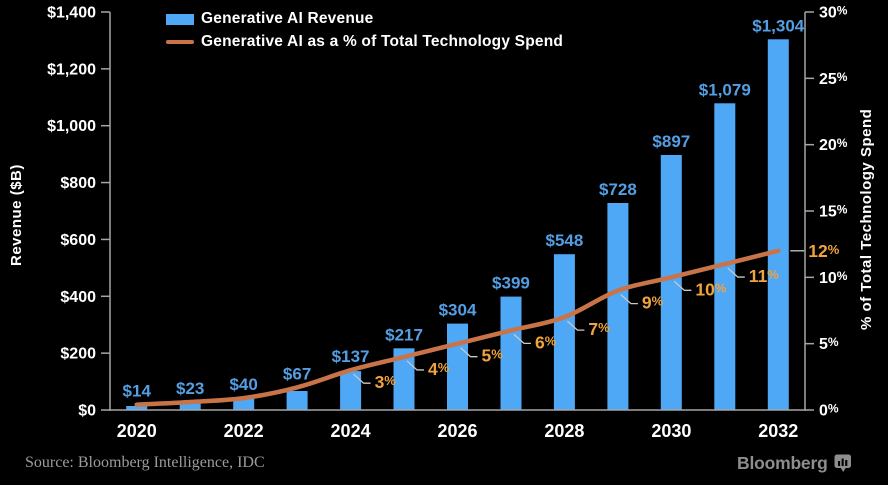  What do you see at coordinates (511, 353) in the screenshot?
I see `bar-2027` at bounding box center [511, 353].